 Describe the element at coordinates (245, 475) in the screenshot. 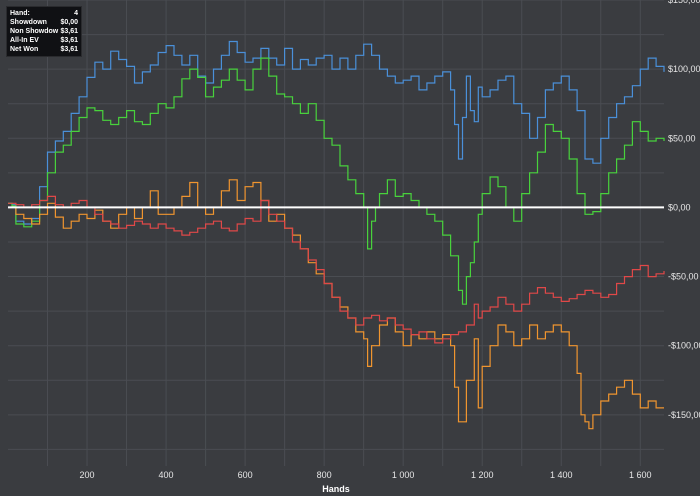

I see `x-tick-label: 600` at that location.